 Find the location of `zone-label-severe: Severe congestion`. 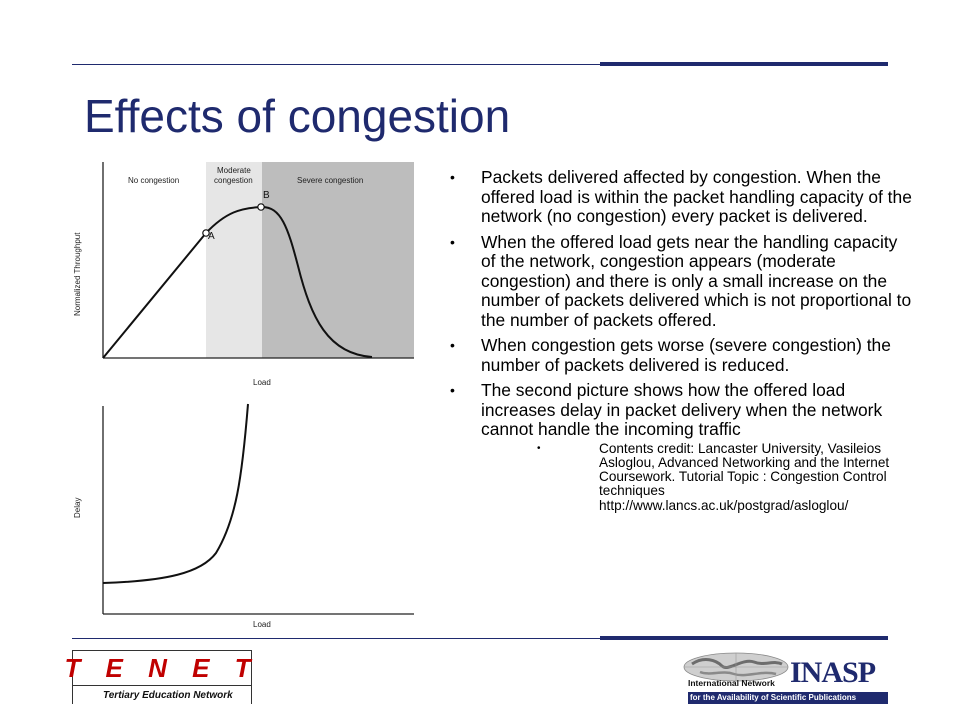

zone-label-severe: Severe congestion is located at coordinates (330, 180).